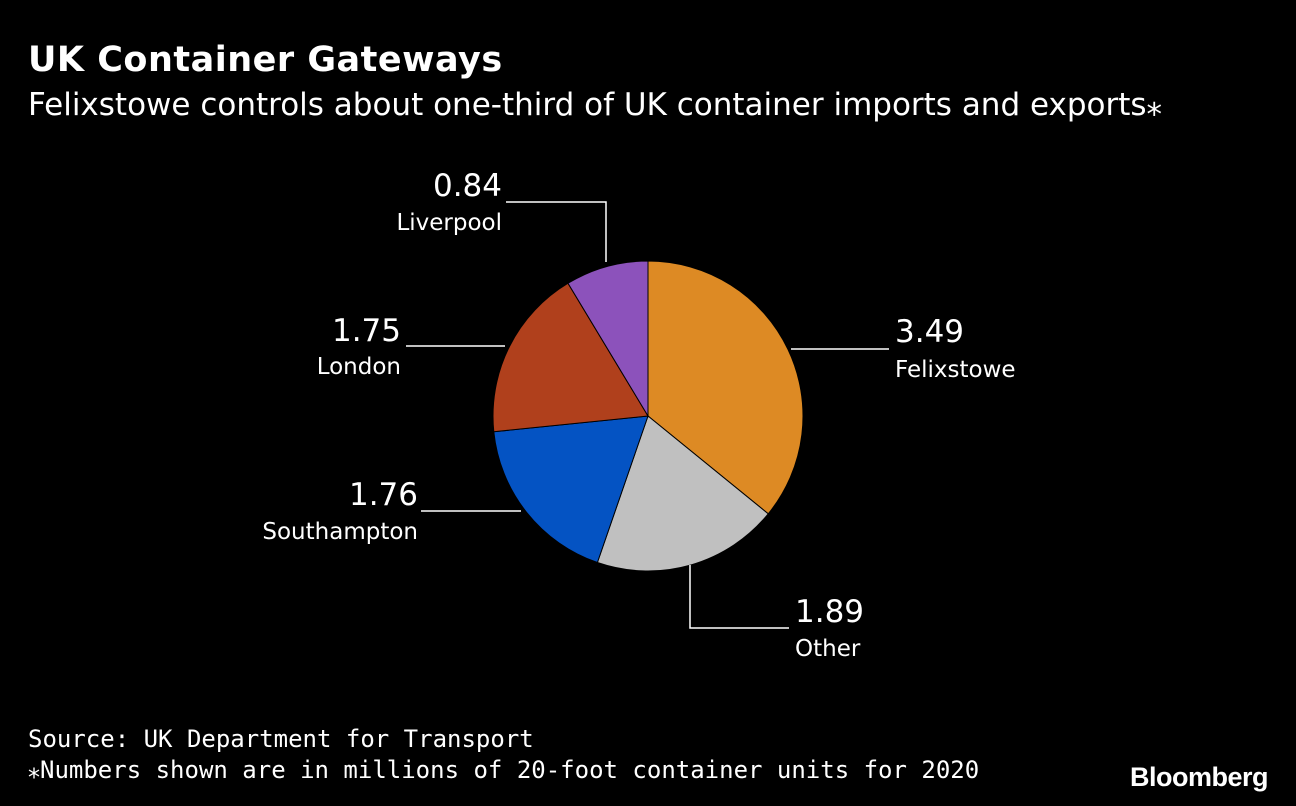  What do you see at coordinates (1199, 777) in the screenshot?
I see `bloomberg-logo: Bloomberg` at bounding box center [1199, 777].